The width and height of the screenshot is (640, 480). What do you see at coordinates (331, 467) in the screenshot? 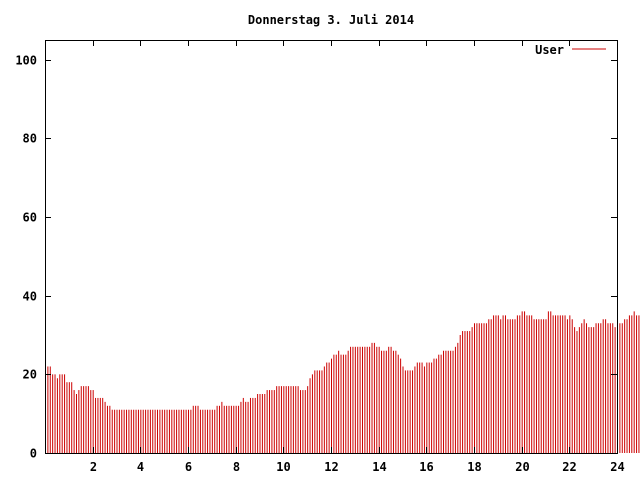
I see `x-tick-label: 12` at bounding box center [331, 467].